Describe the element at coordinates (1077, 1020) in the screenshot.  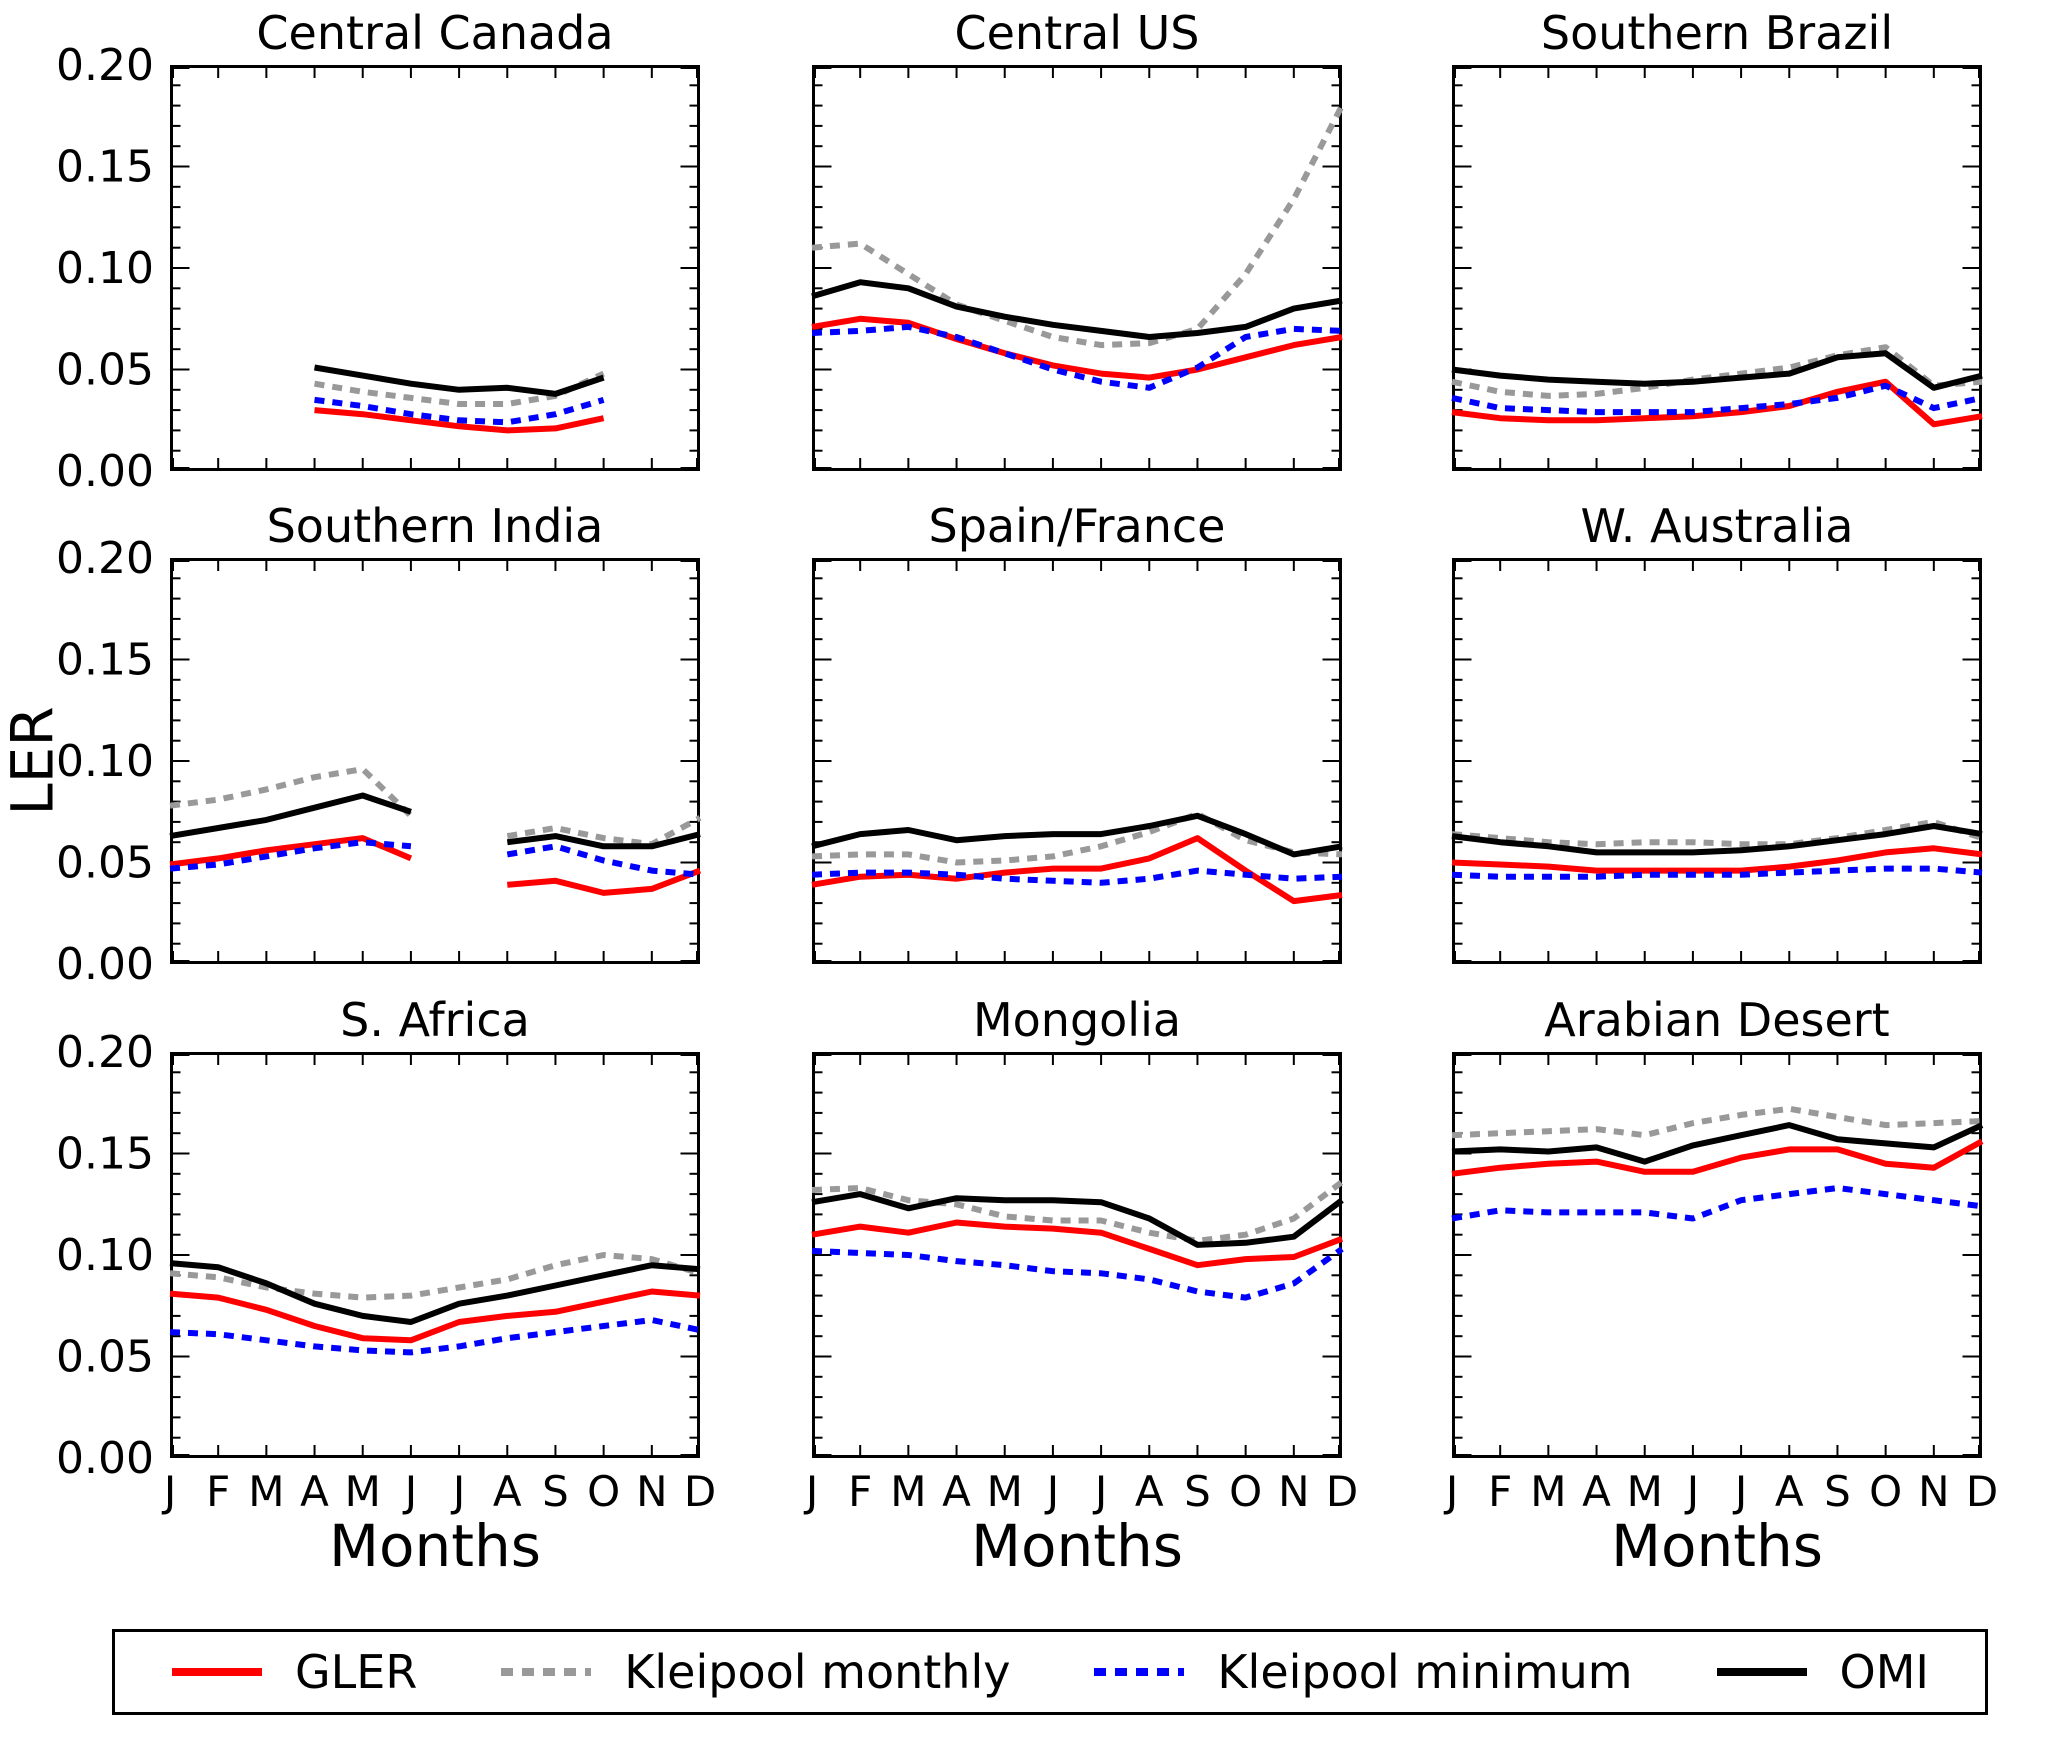
I see `panel-title: Mongolia` at that location.